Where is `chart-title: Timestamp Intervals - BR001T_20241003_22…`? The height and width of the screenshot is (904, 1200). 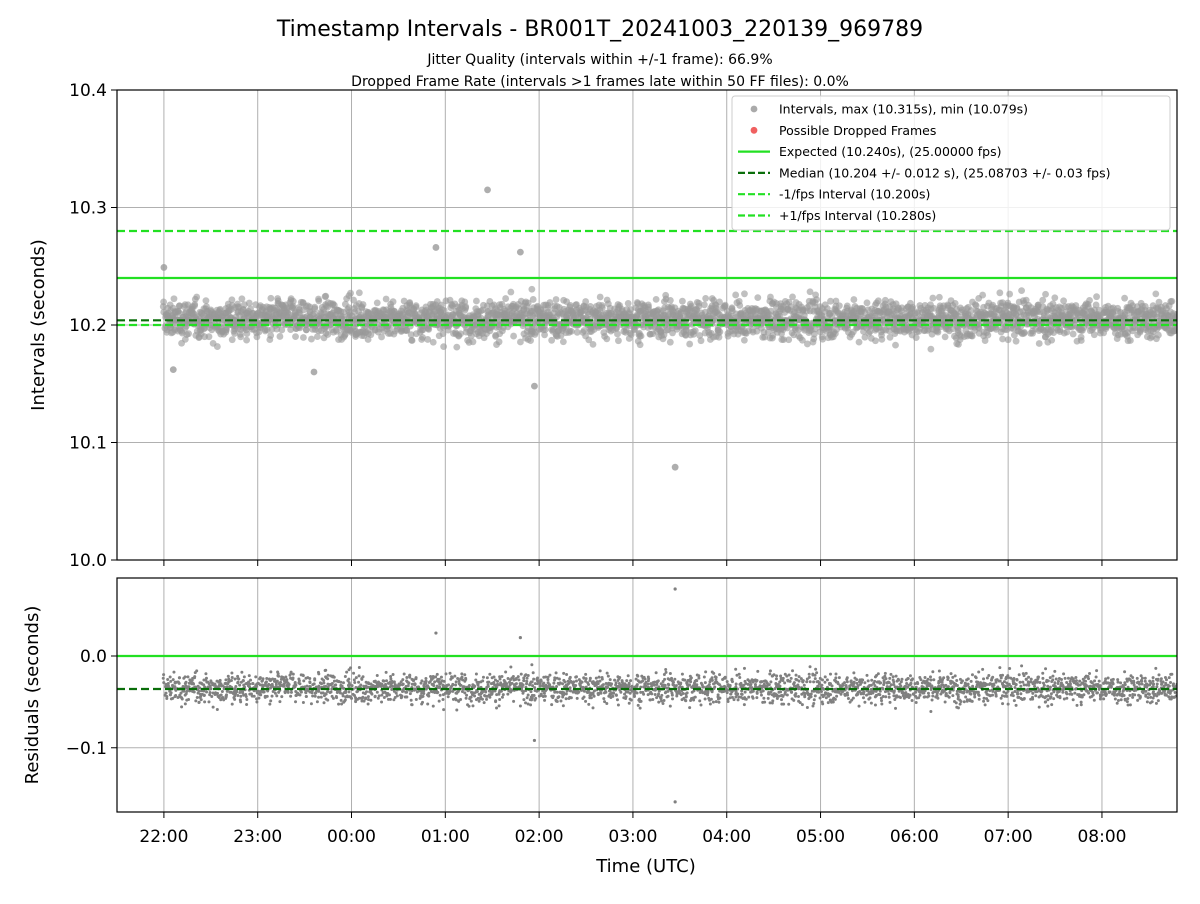
chart-title: Timestamp Intervals - BR001T_20241003_22… is located at coordinates (599, 29).